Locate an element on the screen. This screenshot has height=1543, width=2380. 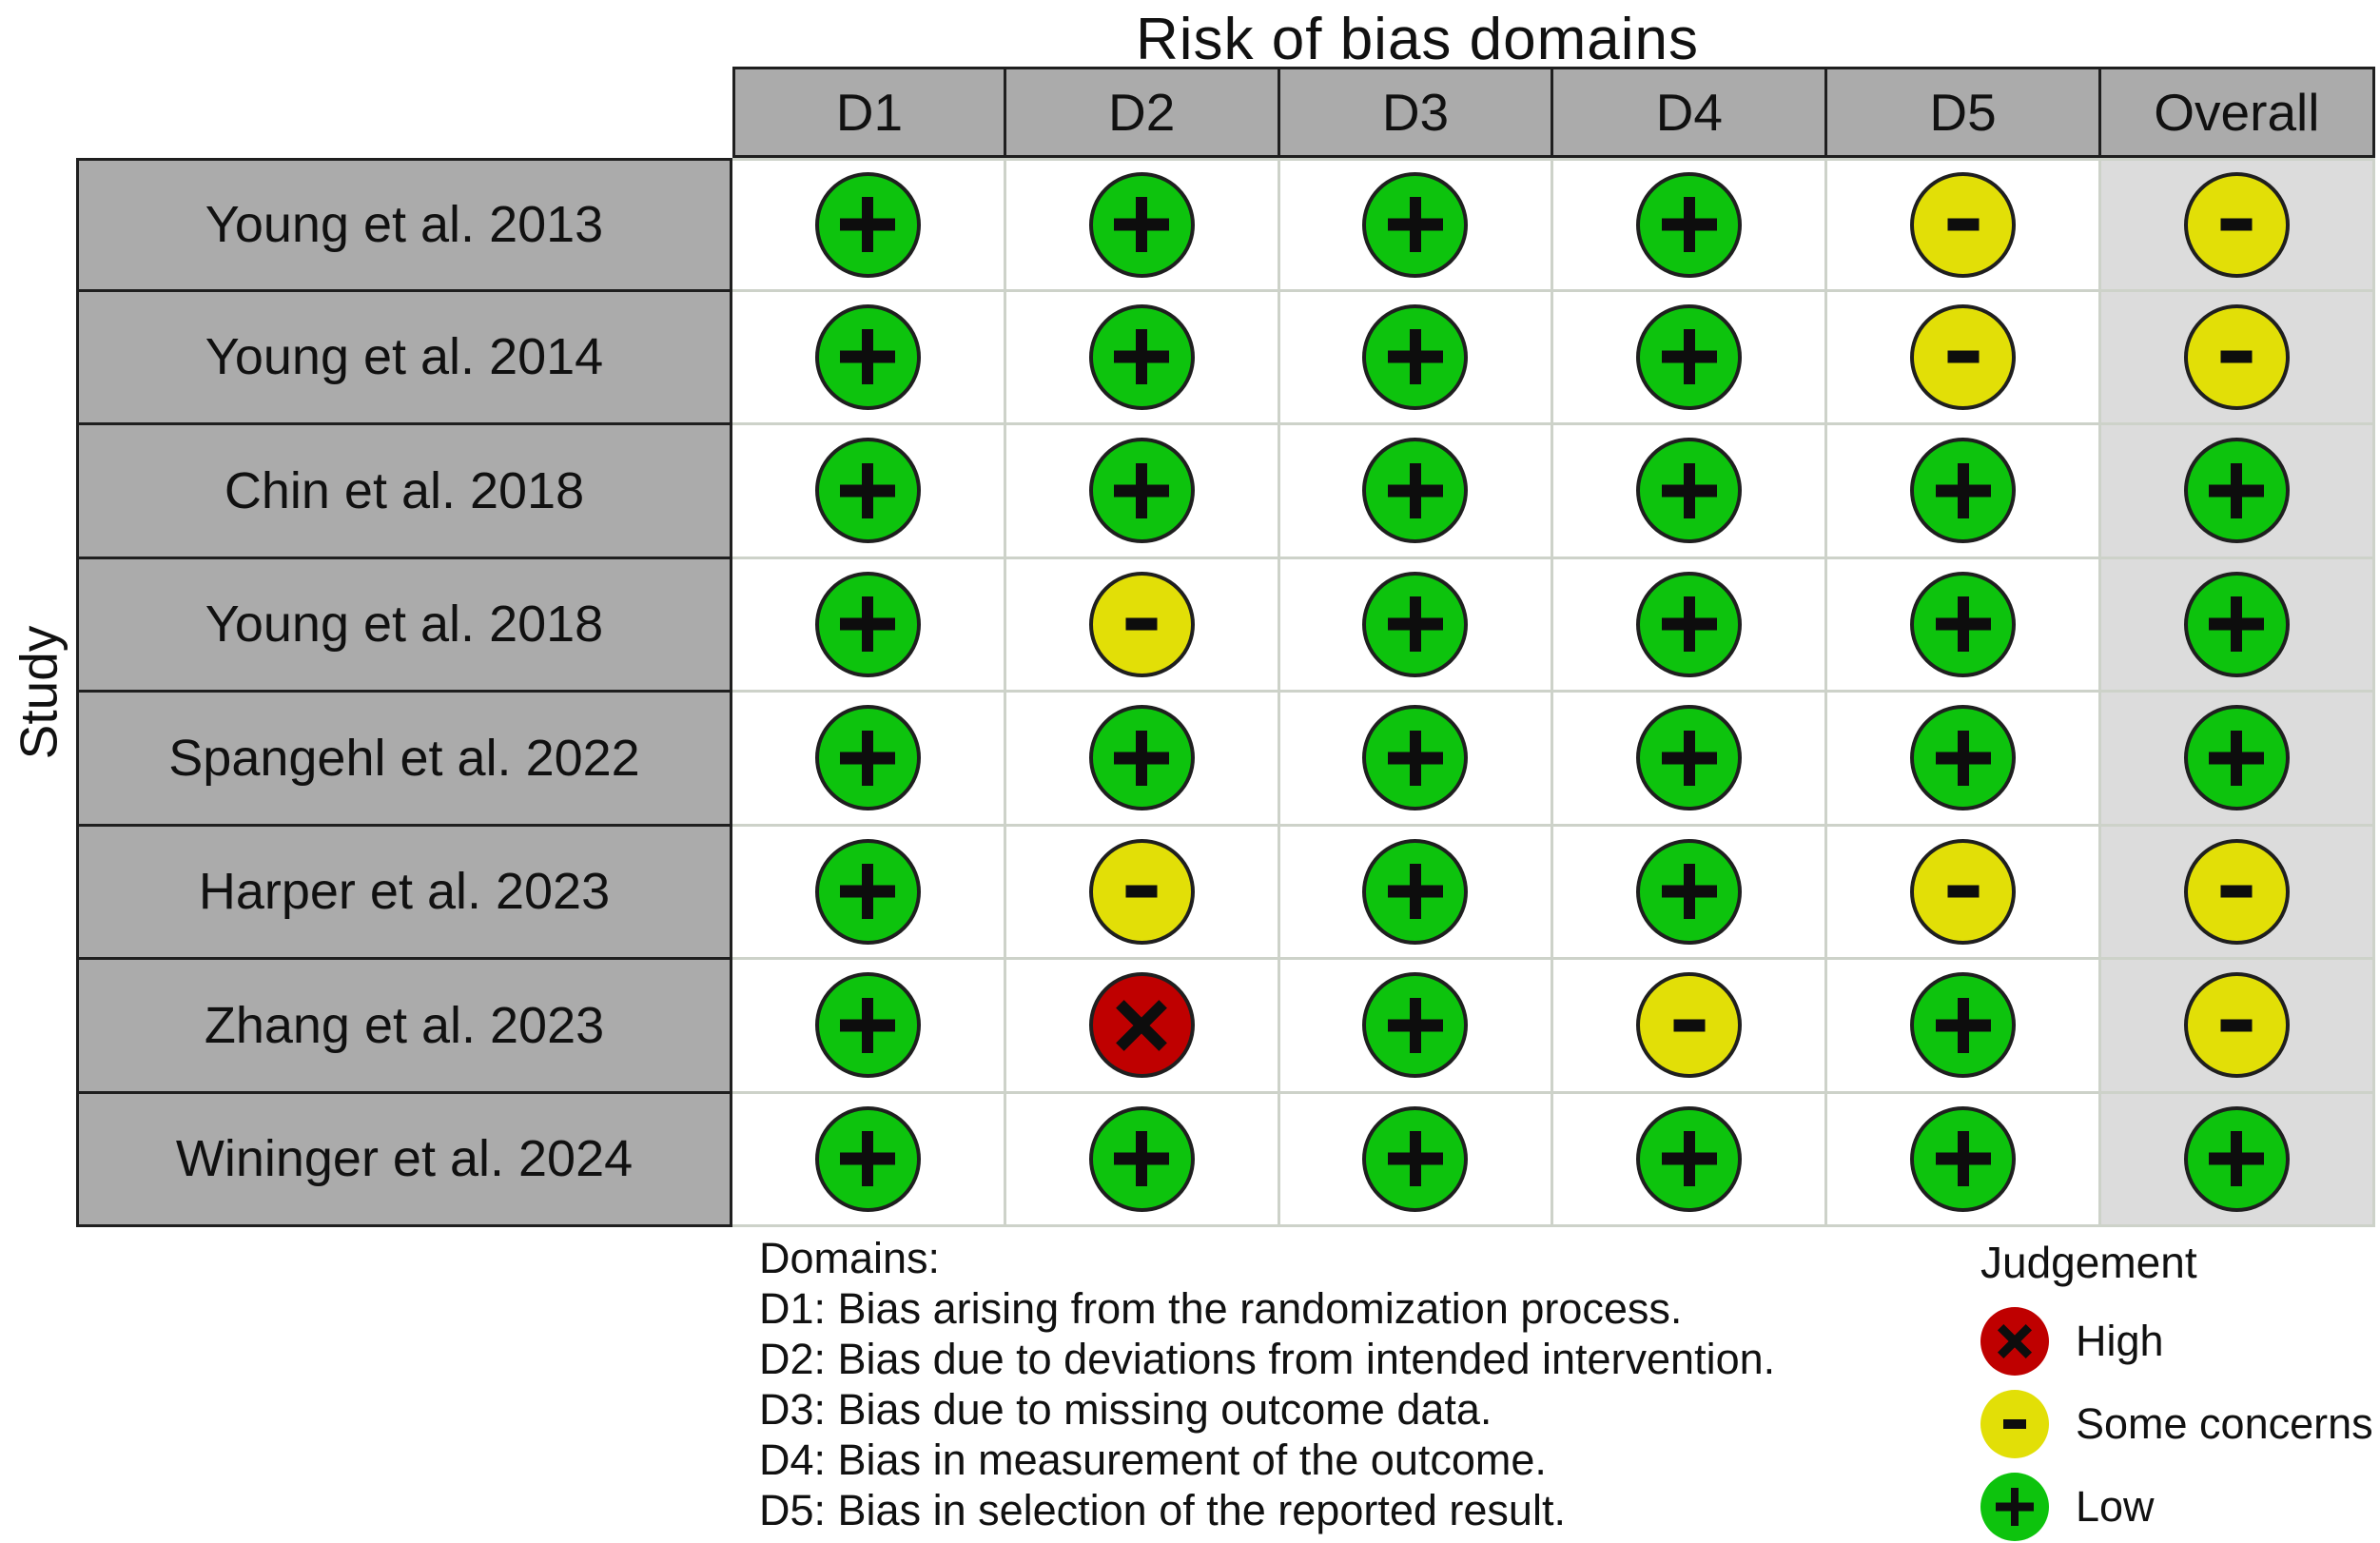
high-risk-icon is located at coordinates (2015, 1341).